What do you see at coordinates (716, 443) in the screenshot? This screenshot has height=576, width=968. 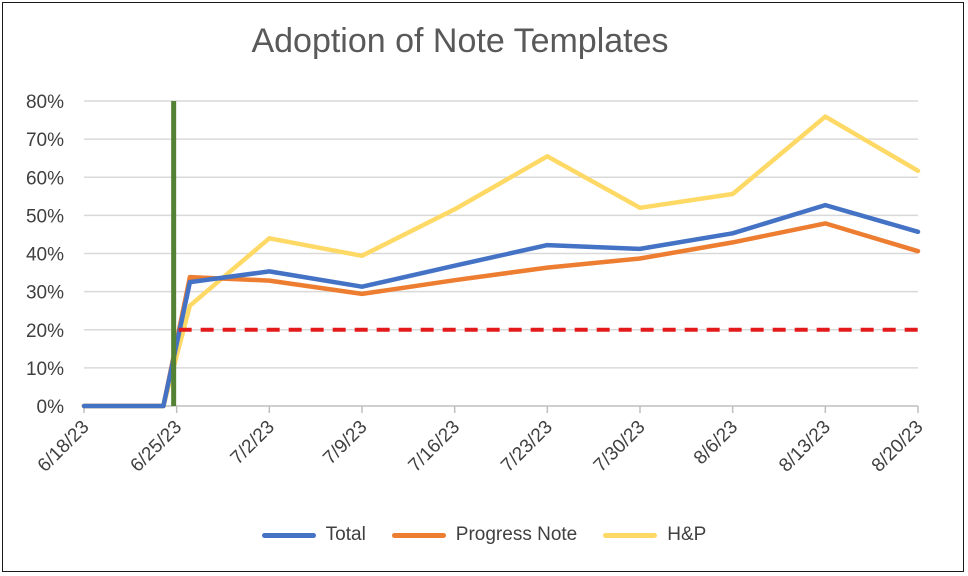 I see `x-tick-label: 8/6/23` at bounding box center [716, 443].